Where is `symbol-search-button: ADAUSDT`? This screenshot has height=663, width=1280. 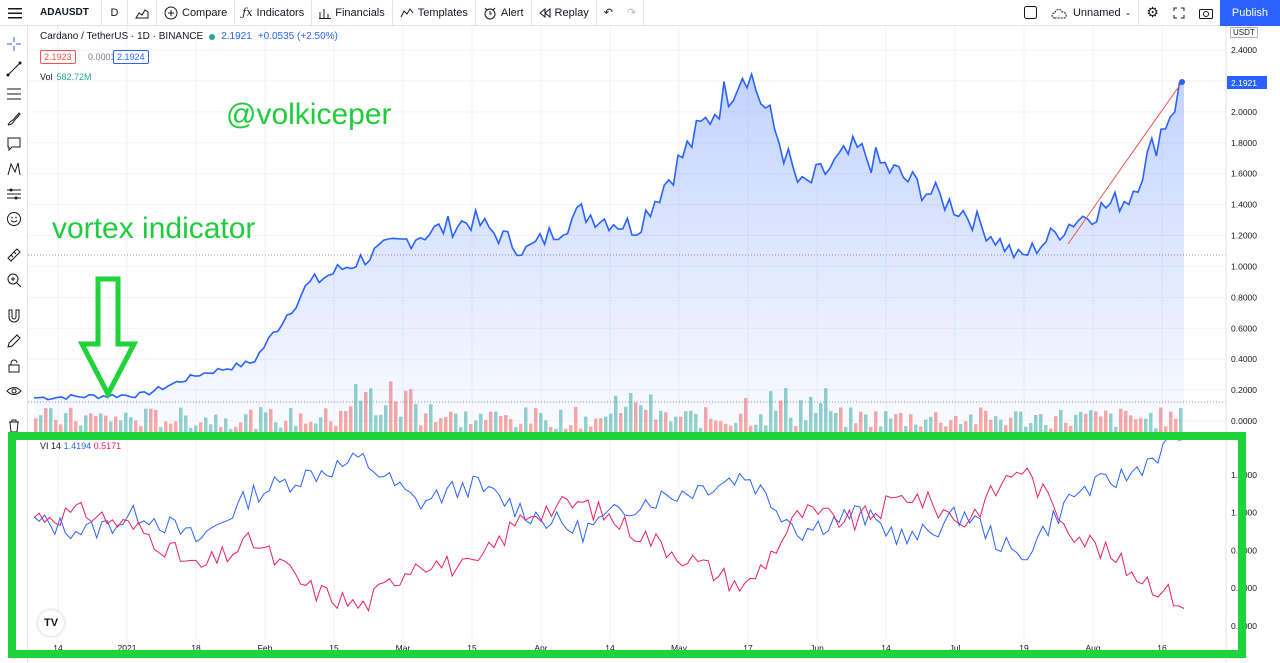
symbol-search-button: ADAUSDT is located at coordinates (66, 13).